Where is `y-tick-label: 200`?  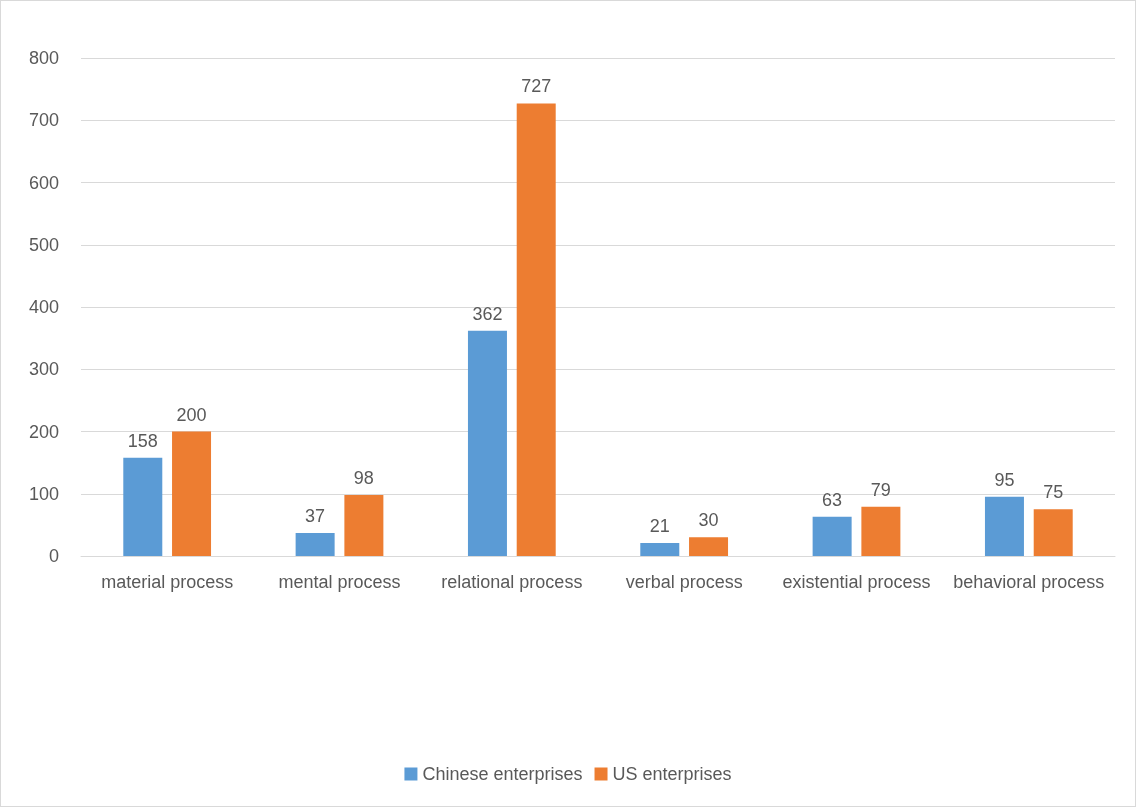 y-tick-label: 200 is located at coordinates (43, 431).